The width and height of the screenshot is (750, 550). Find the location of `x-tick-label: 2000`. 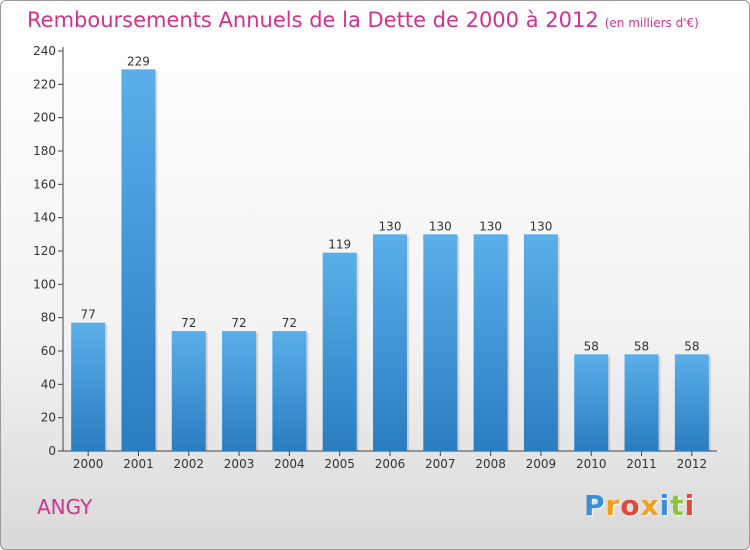

x-tick-label: 2000 is located at coordinates (88, 464).